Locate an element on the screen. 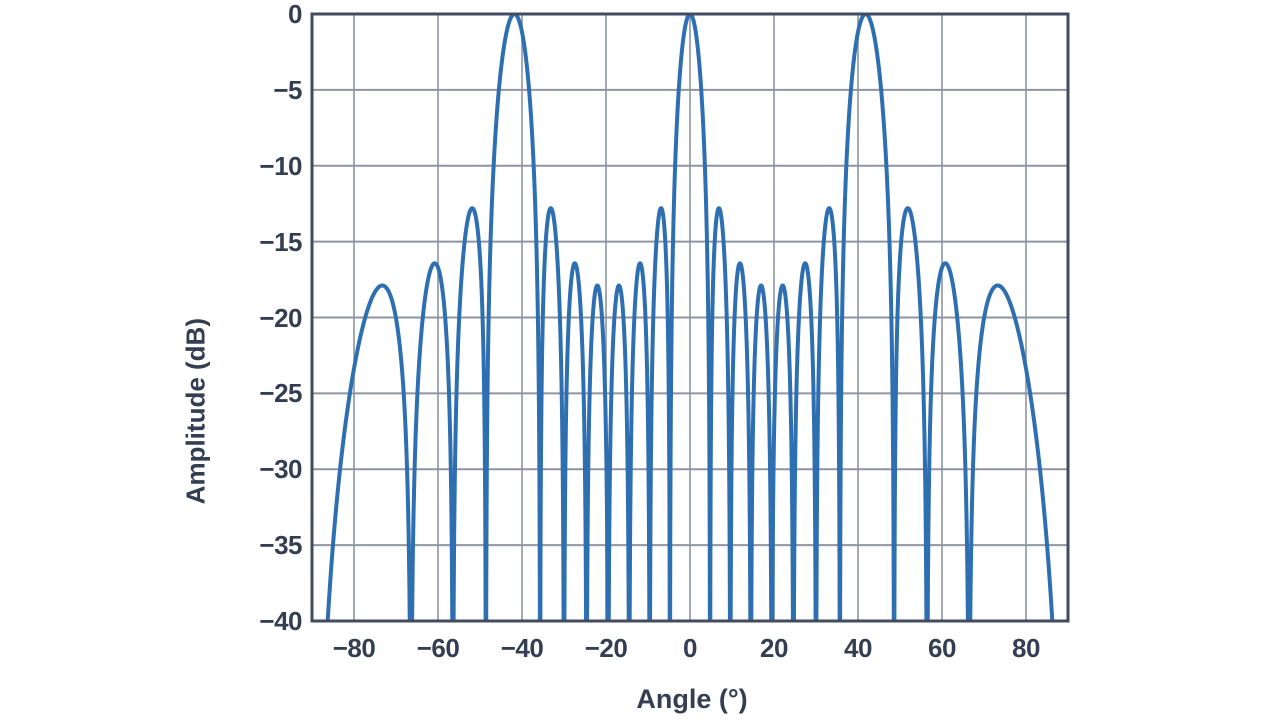  y-tick-label: −10 is located at coordinates (280, 165).